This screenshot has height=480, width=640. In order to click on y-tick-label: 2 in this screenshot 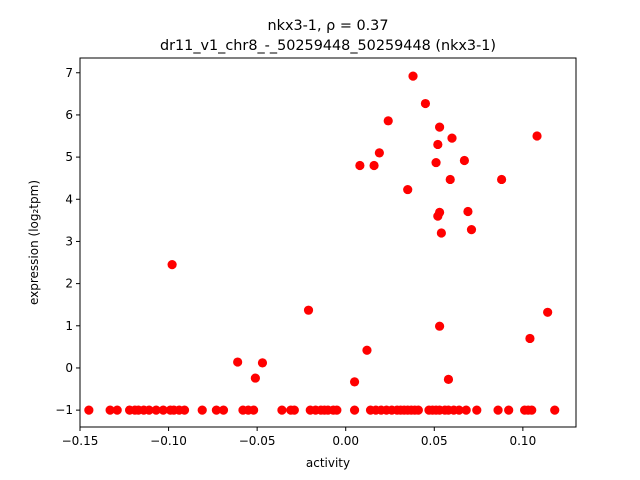, I will do `click(69, 284)`.